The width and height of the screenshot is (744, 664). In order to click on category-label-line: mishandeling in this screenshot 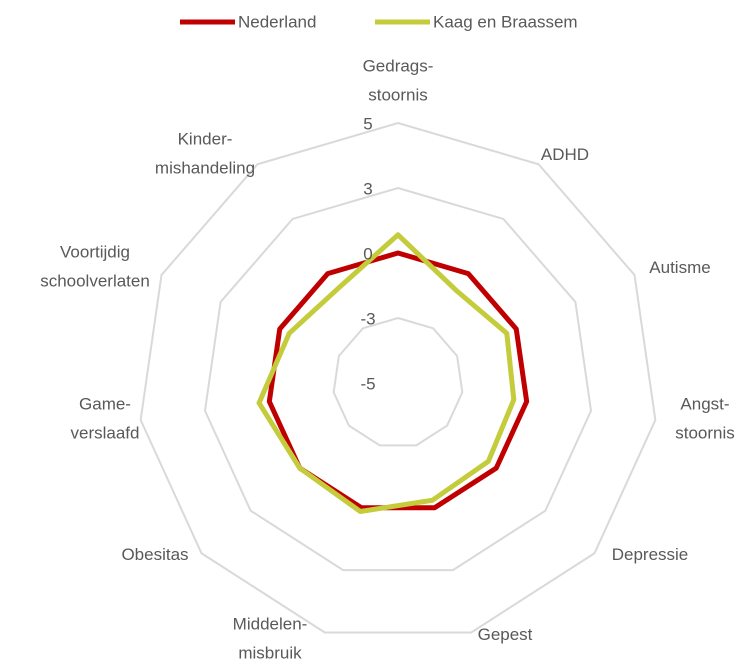, I will do `click(205, 168)`.